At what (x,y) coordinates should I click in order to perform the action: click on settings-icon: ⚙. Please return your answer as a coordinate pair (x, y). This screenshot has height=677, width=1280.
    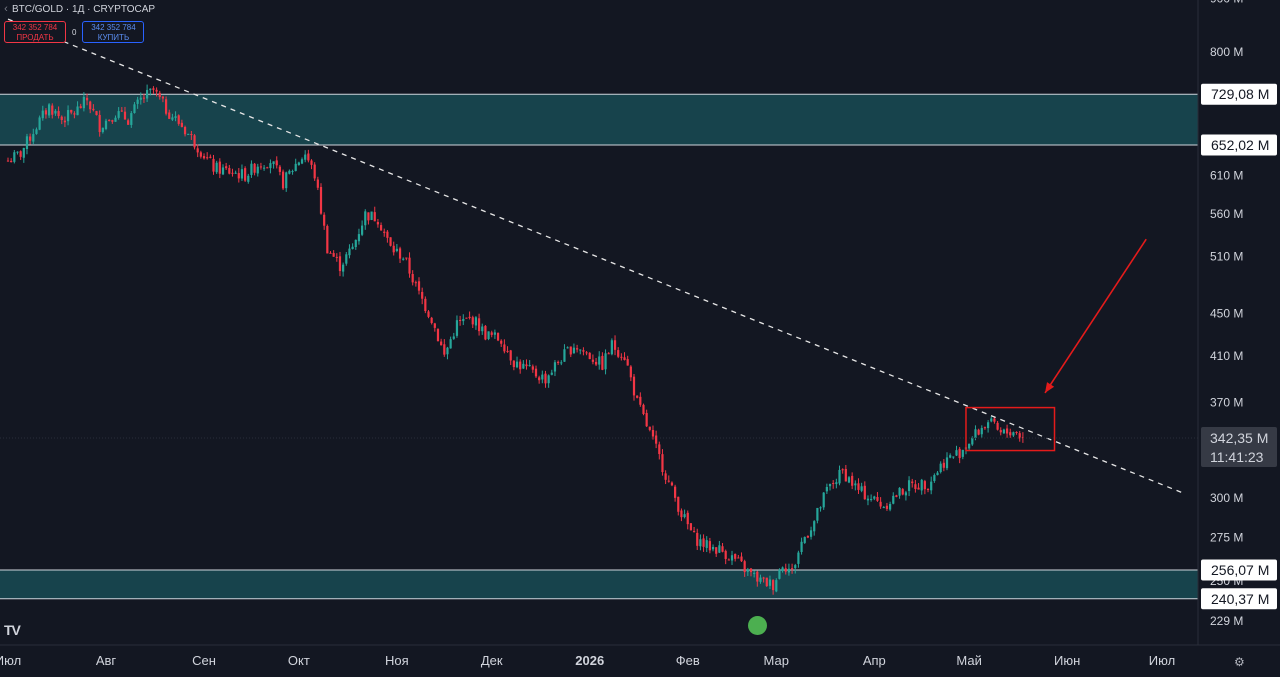
    Looking at the image, I should click on (1239, 662).